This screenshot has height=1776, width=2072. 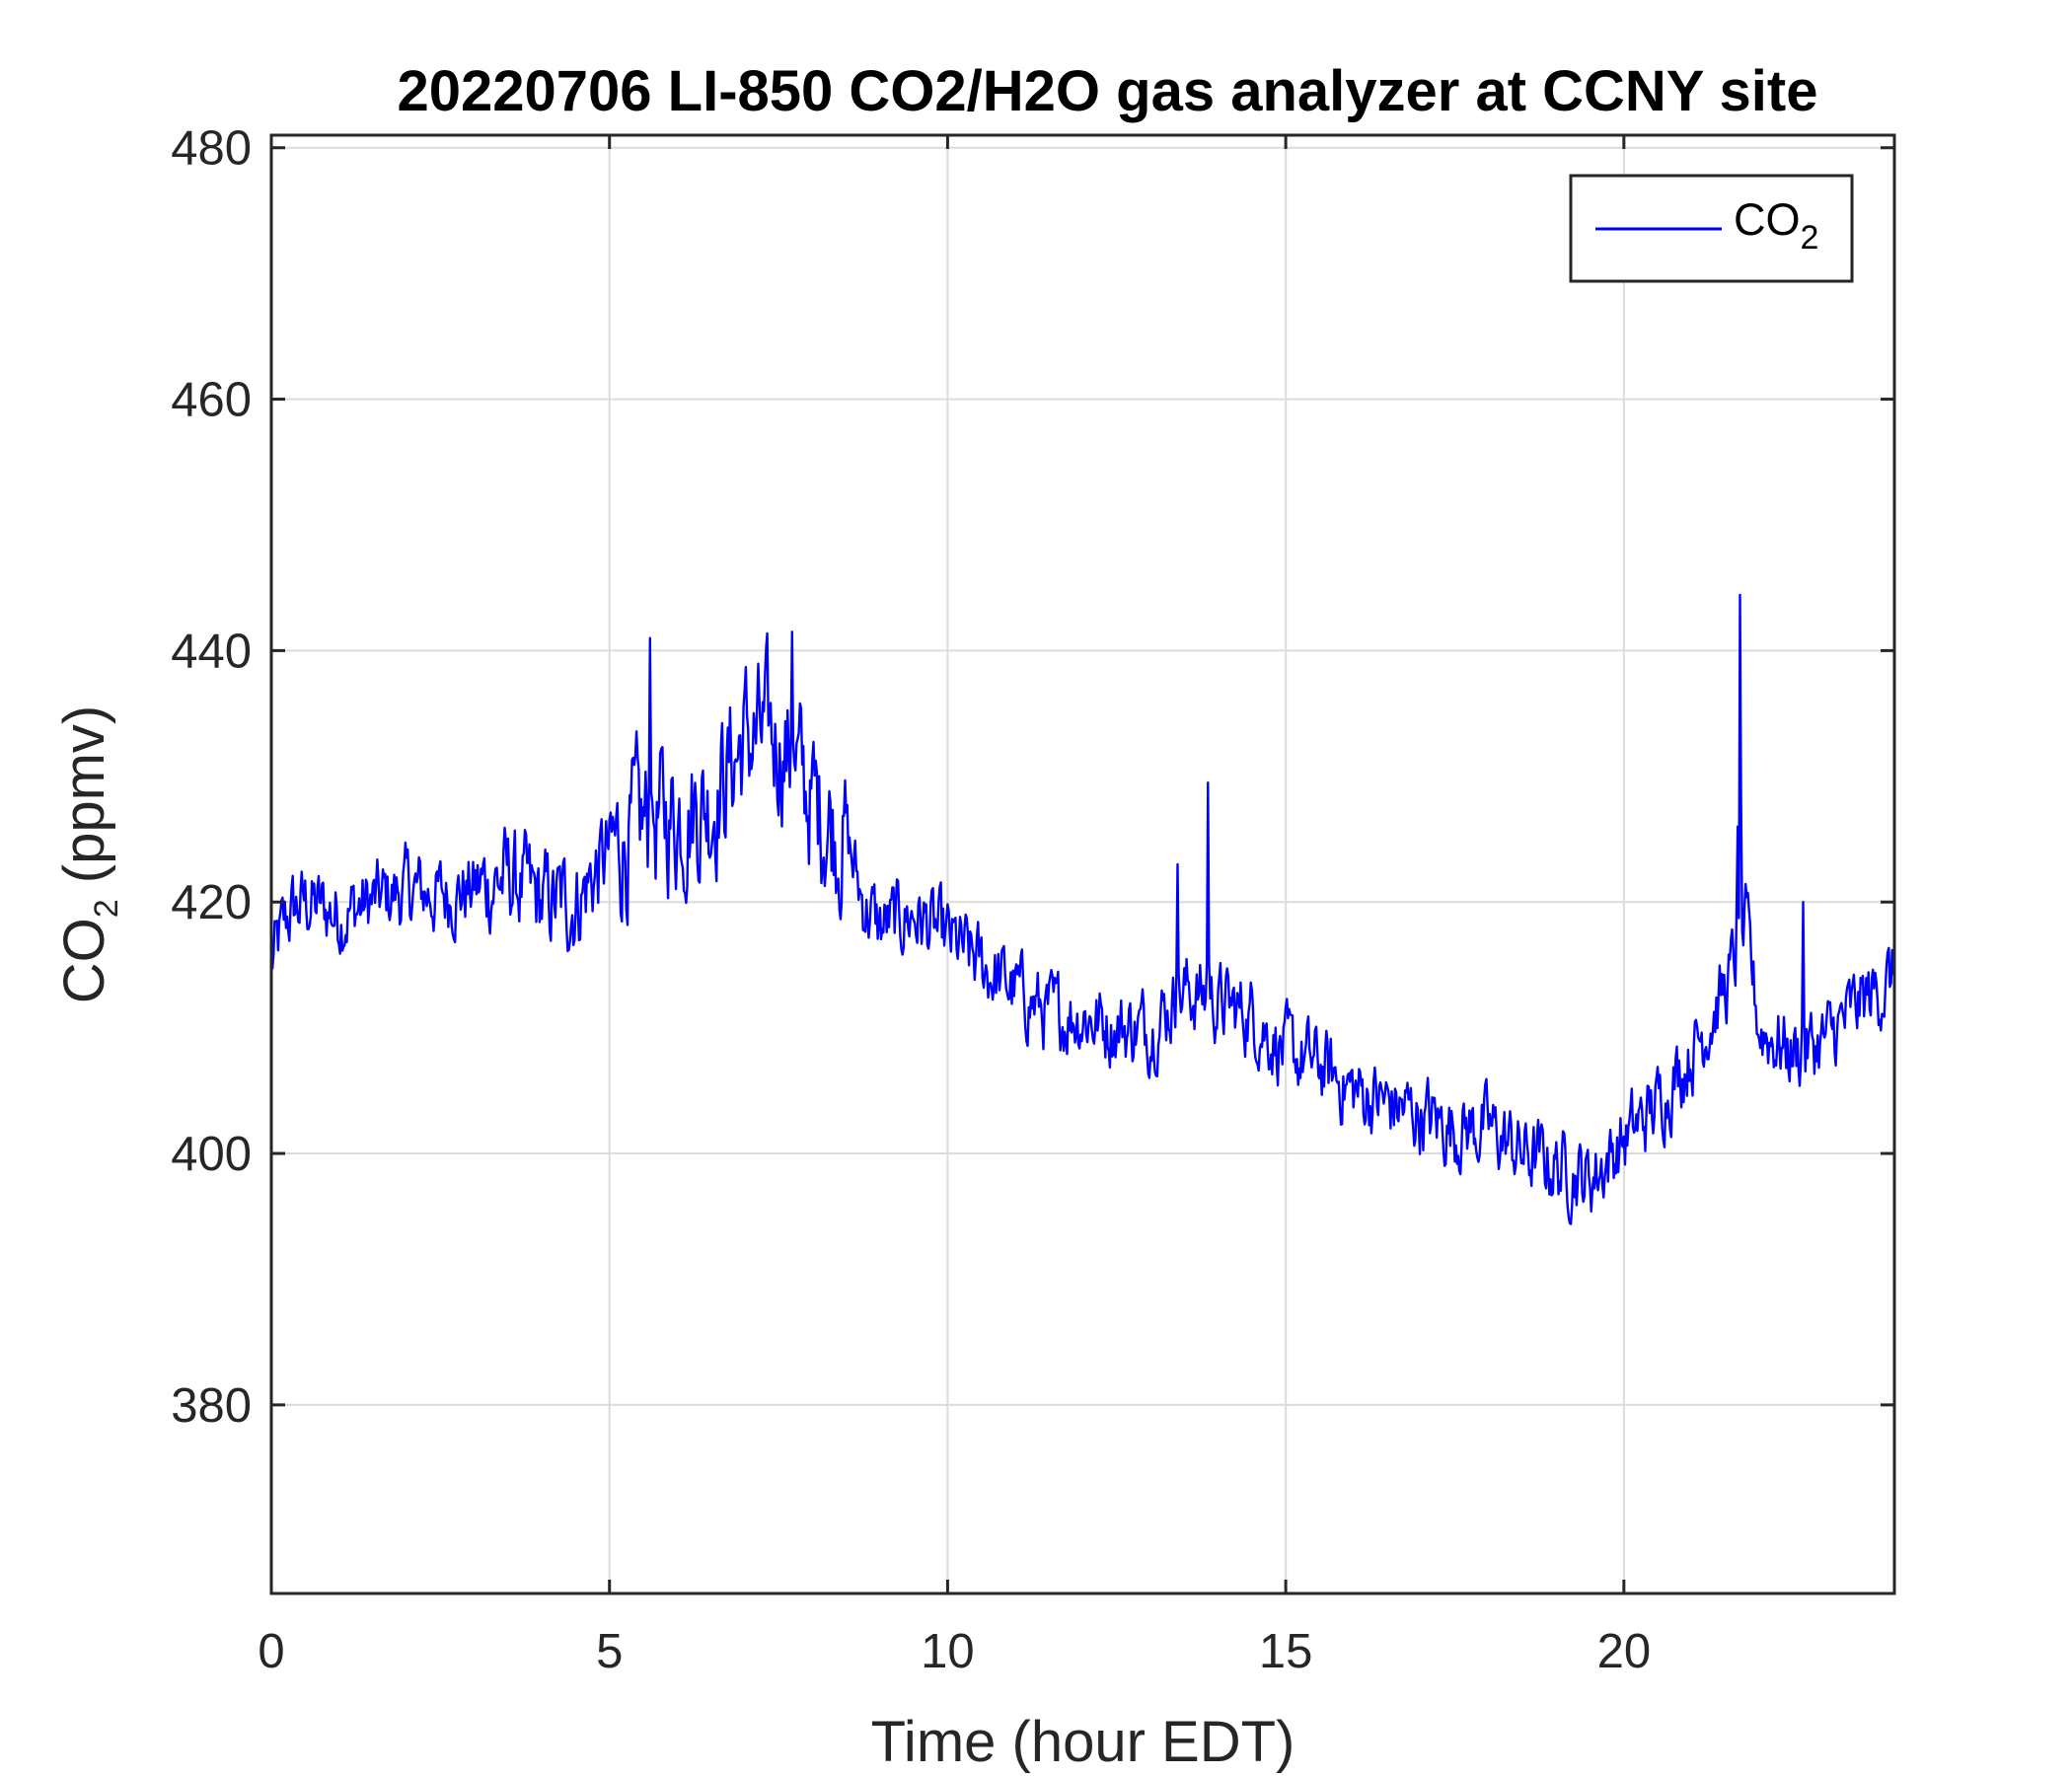 What do you see at coordinates (948, 1652) in the screenshot?
I see `x-tick-label: 10` at bounding box center [948, 1652].